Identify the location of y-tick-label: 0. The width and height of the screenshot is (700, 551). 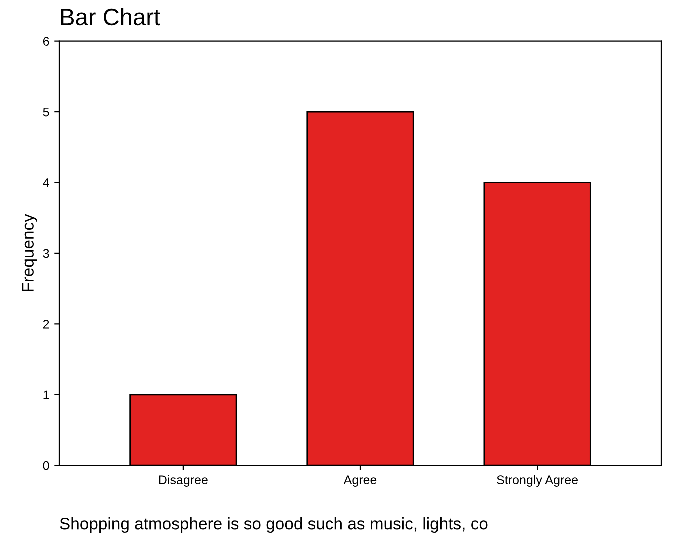
(46, 465).